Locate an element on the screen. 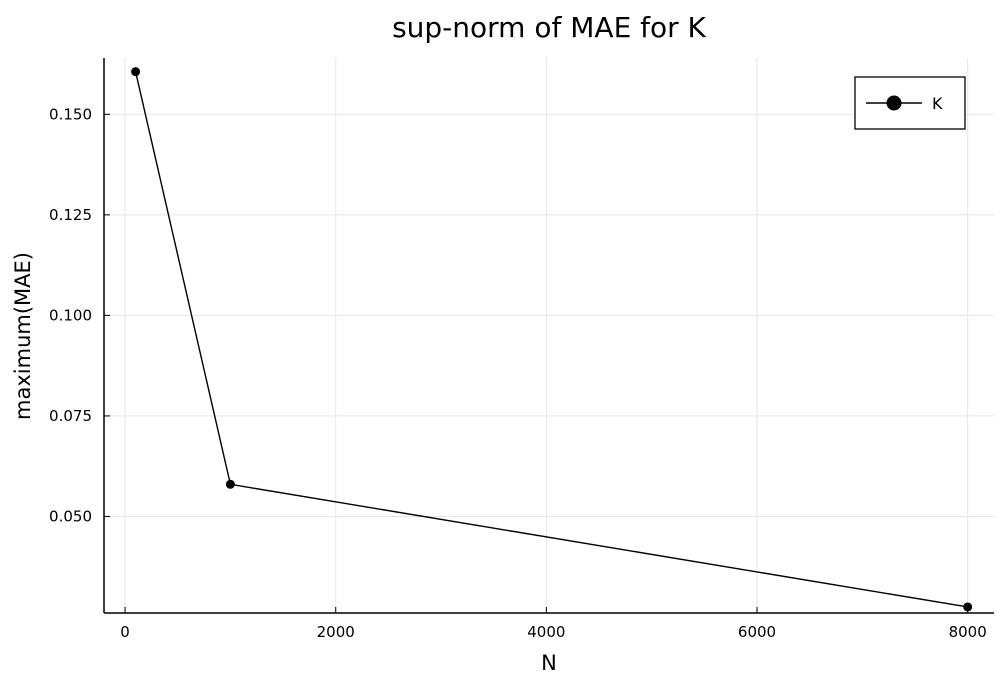  legend: K is located at coordinates (910, 103).